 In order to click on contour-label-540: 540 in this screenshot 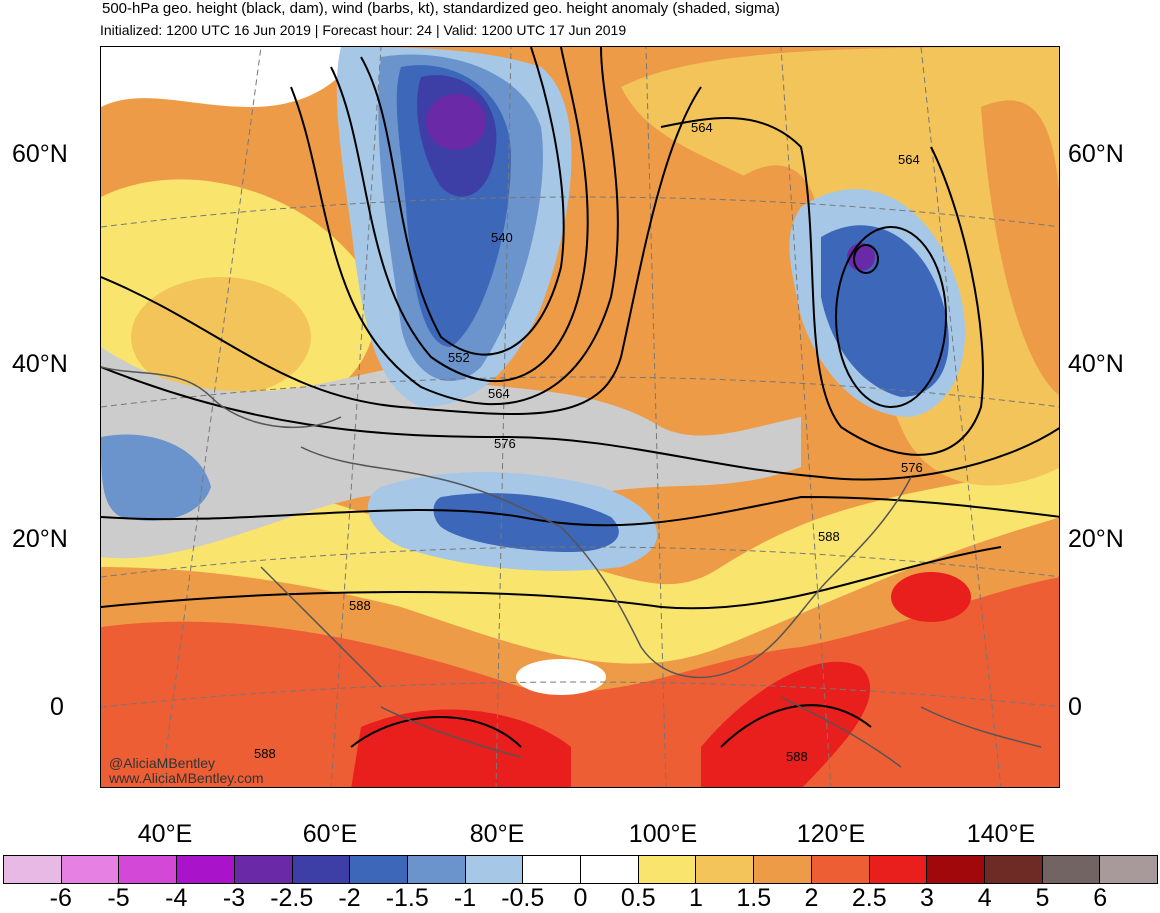, I will do `click(502, 237)`.